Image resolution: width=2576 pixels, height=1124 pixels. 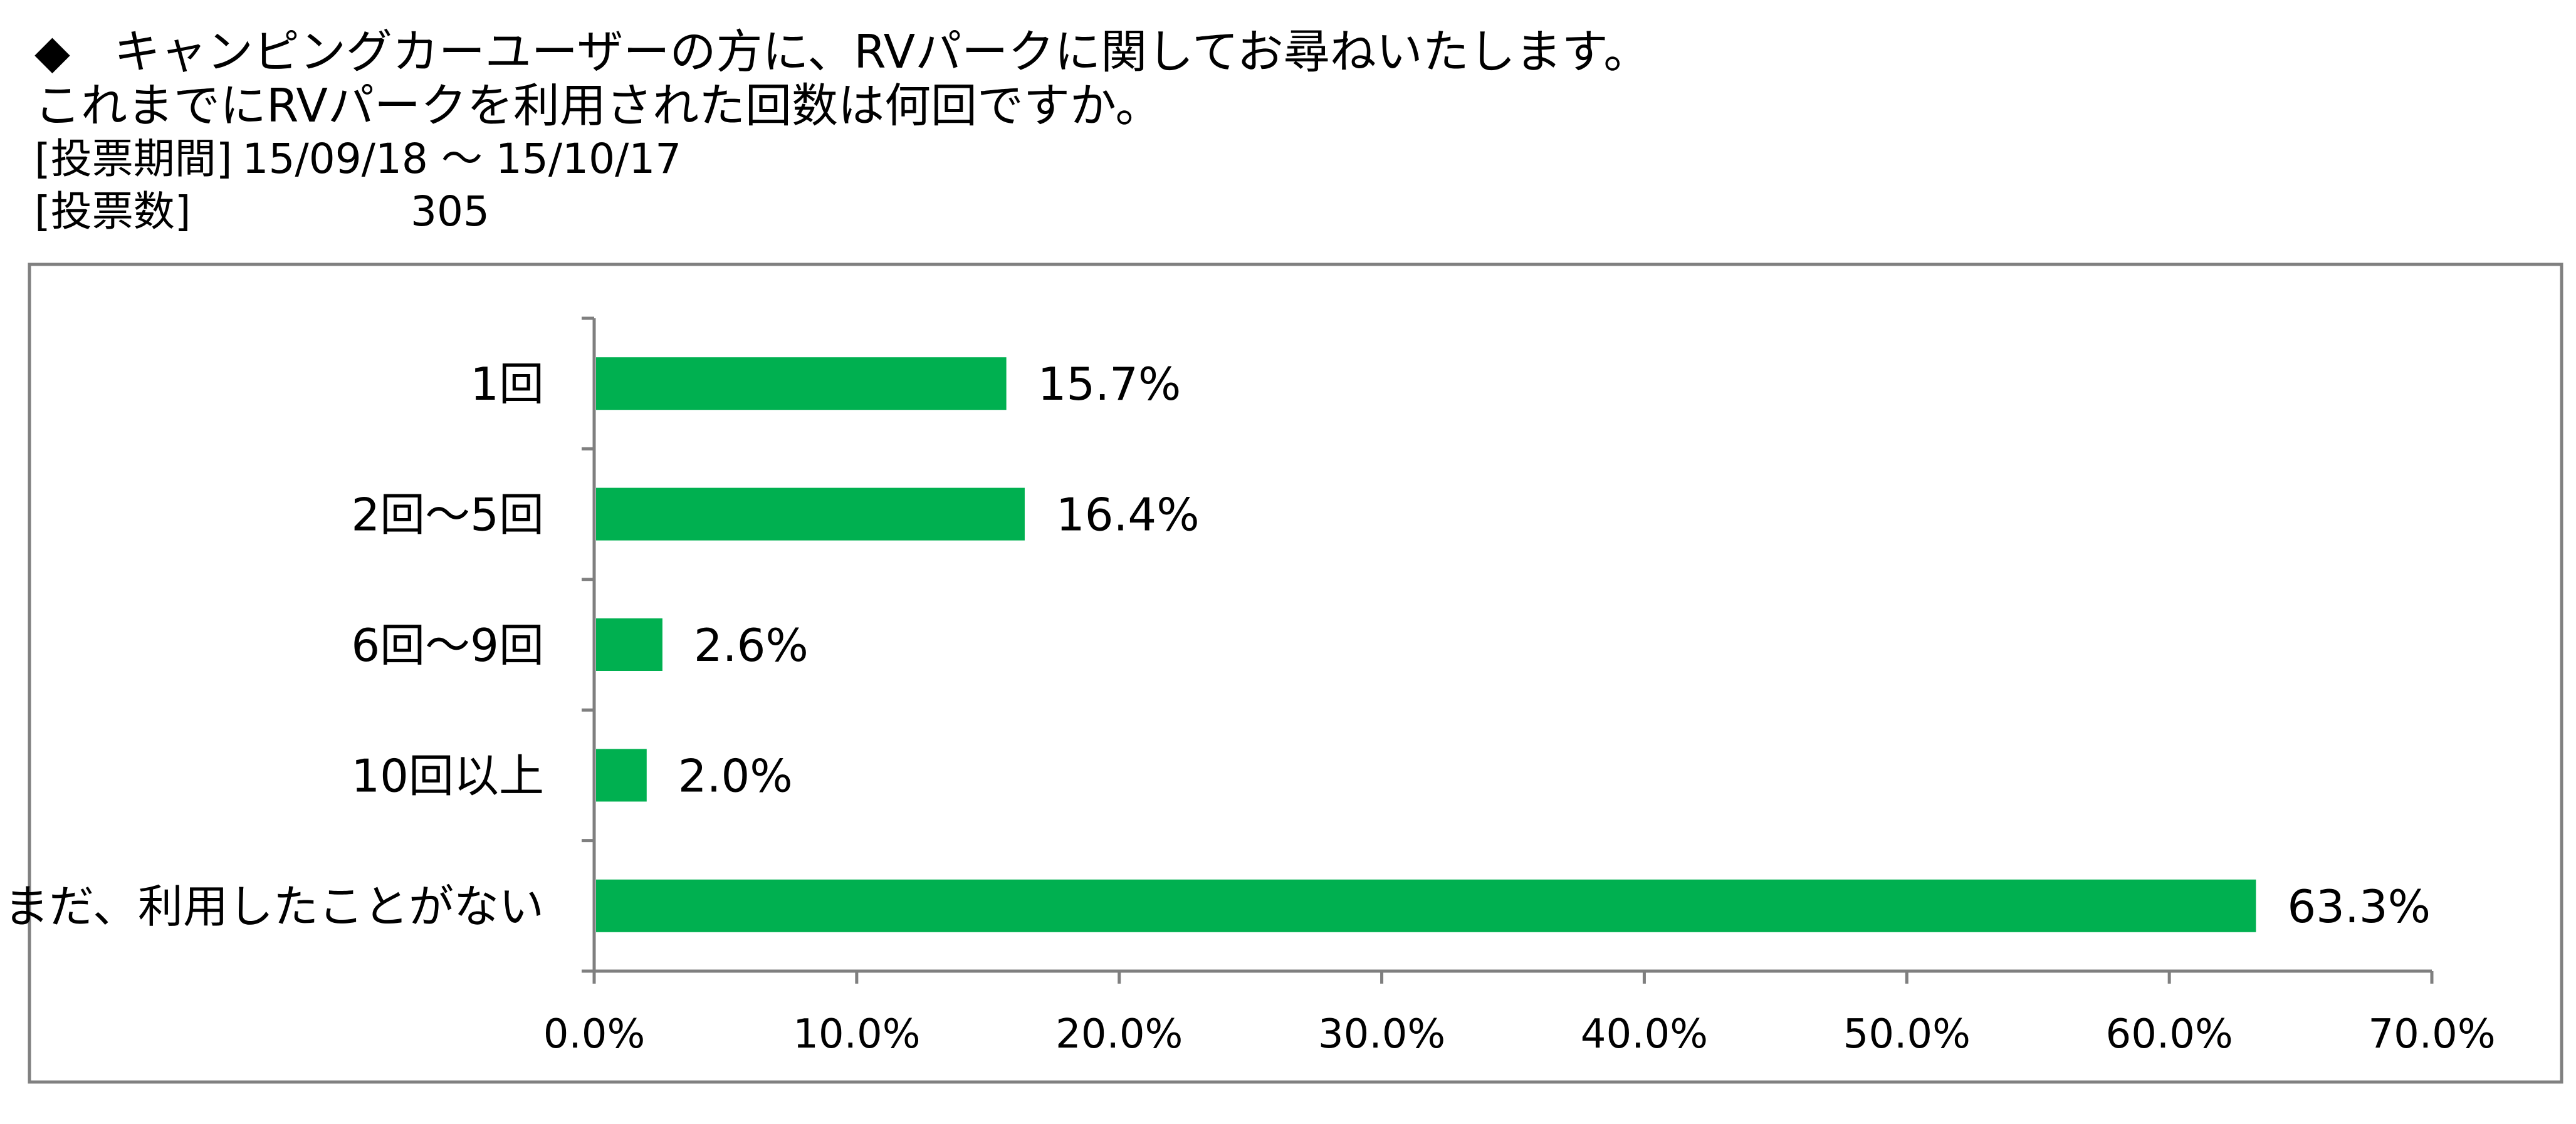 I want to click on value-label: 2.6%, so click(x=751, y=645).